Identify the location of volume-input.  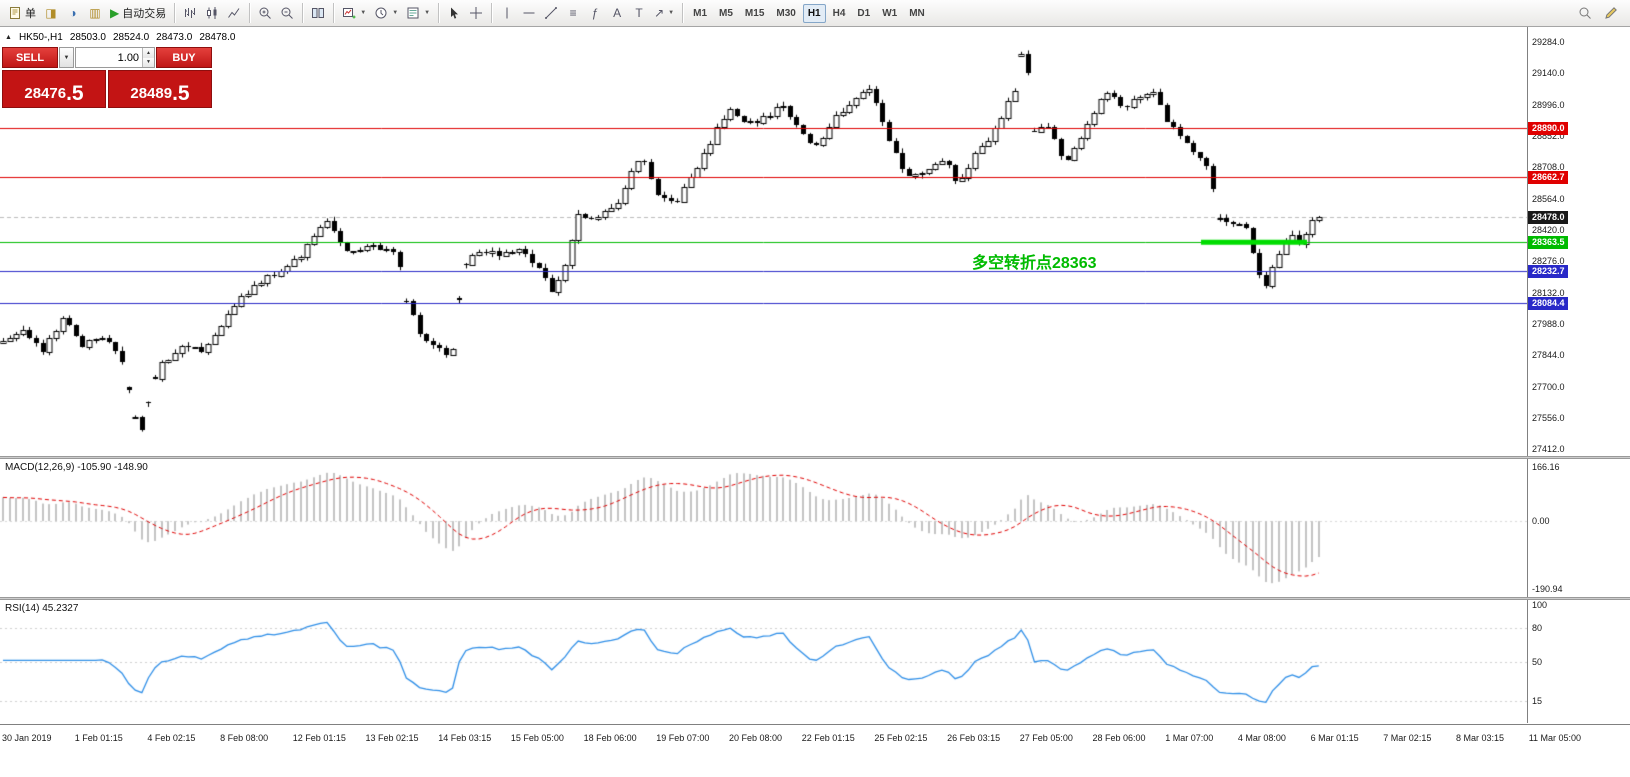
(109, 57).